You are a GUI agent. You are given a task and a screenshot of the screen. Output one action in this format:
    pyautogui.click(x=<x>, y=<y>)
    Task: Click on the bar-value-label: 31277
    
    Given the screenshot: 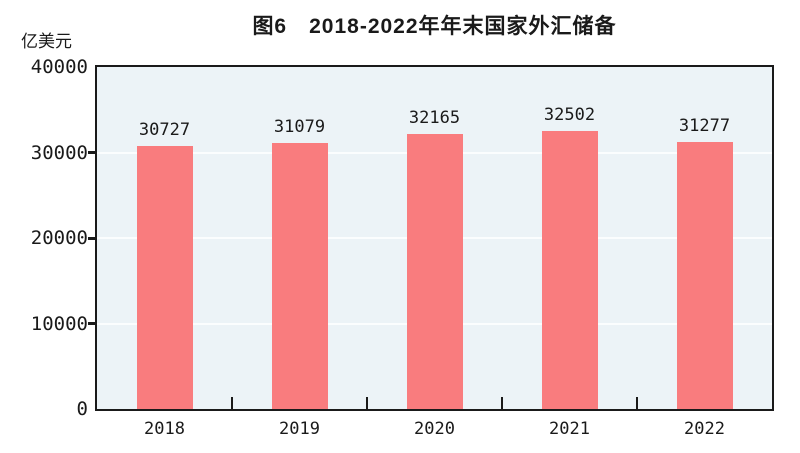 What is the action you would take?
    pyautogui.click(x=704, y=125)
    